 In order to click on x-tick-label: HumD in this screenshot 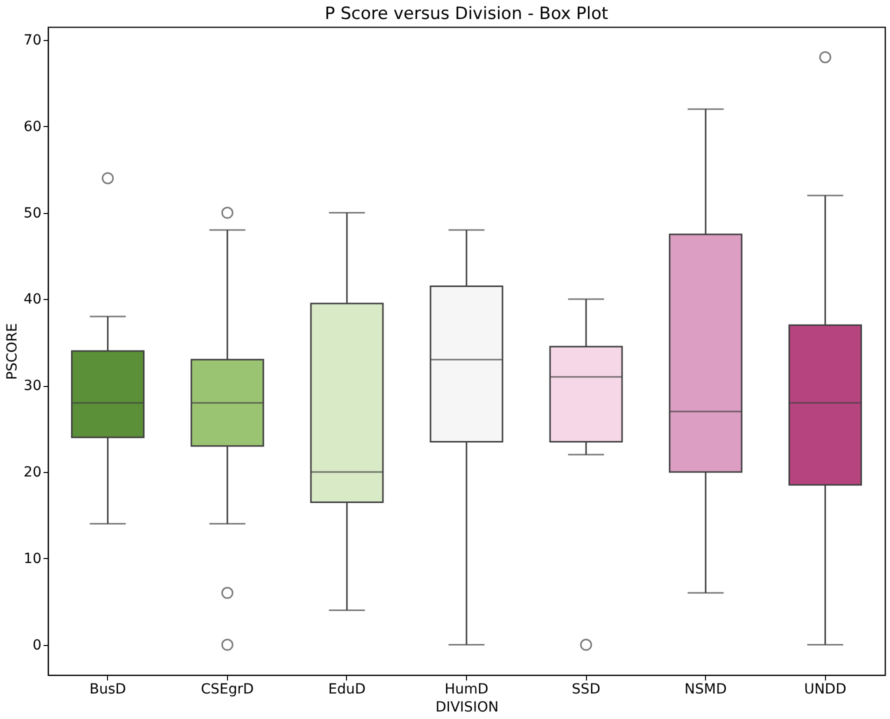, I will do `click(466, 690)`.